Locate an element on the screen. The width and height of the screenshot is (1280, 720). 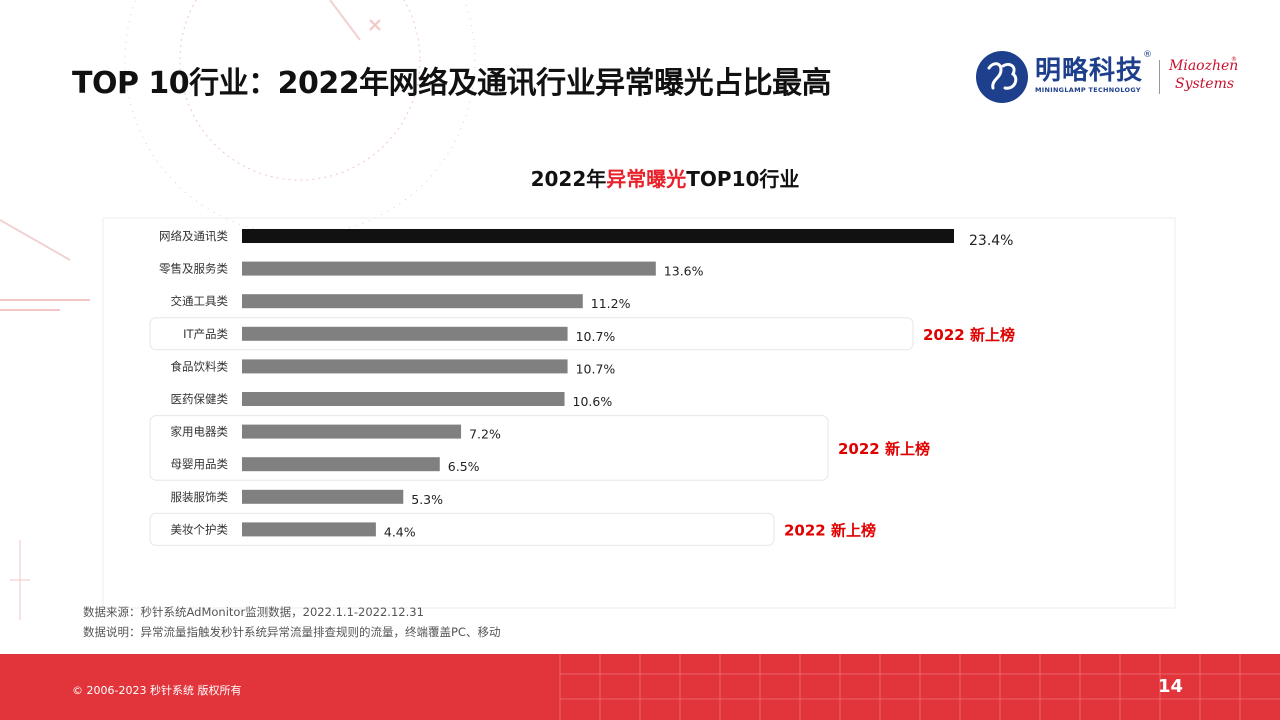
chart-title-prefix: 2022年 is located at coordinates (568, 179).